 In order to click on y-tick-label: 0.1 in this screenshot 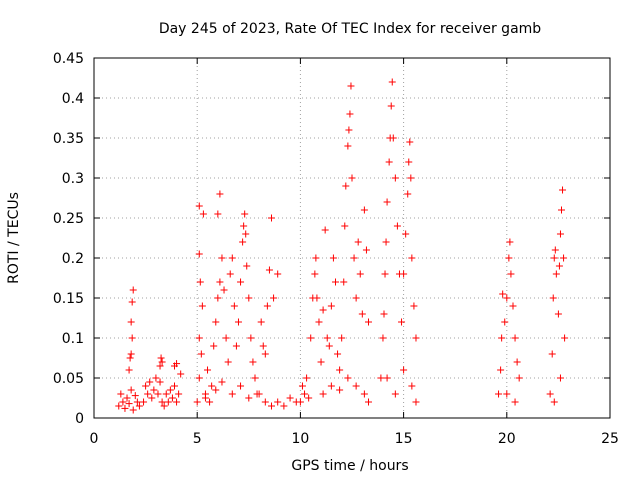, I will do `click(73, 339)`.